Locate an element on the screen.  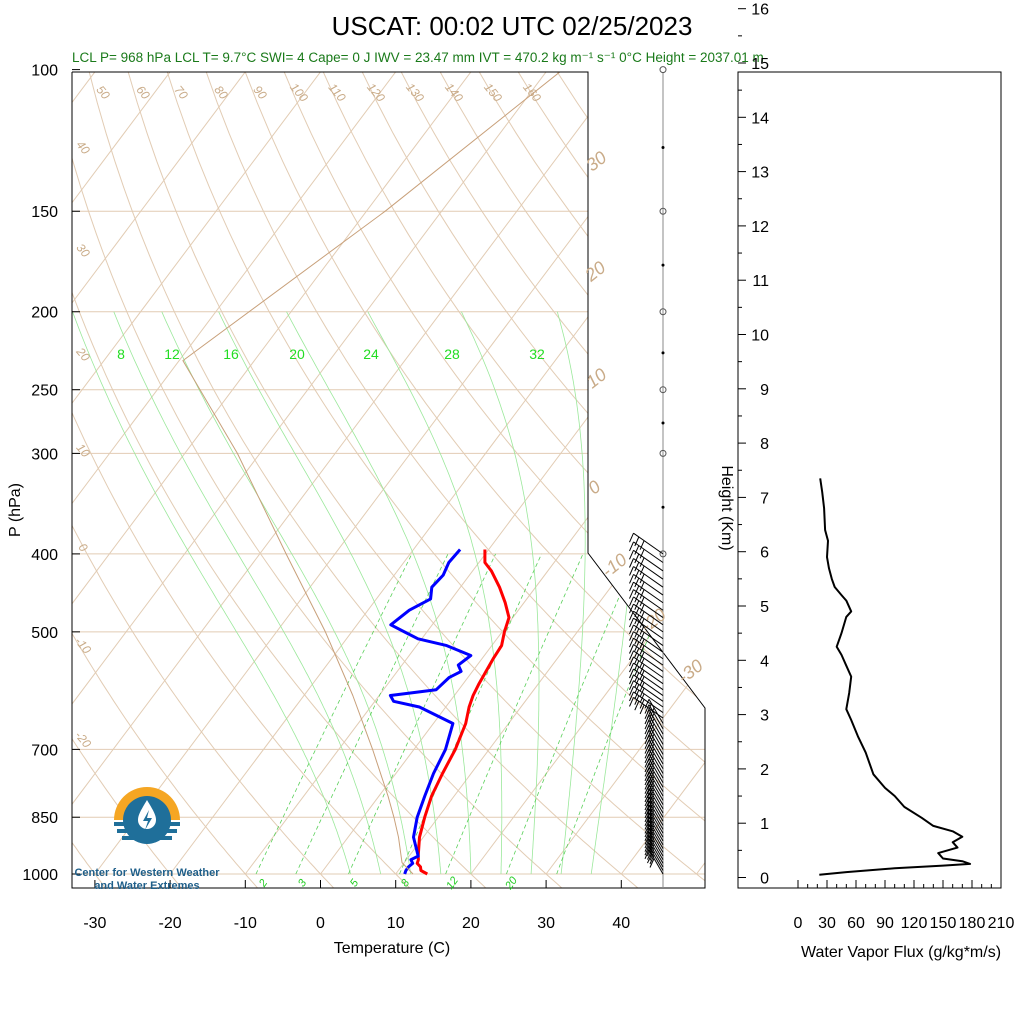
dry-adiabat-label: 30 is located at coordinates (83, 250).